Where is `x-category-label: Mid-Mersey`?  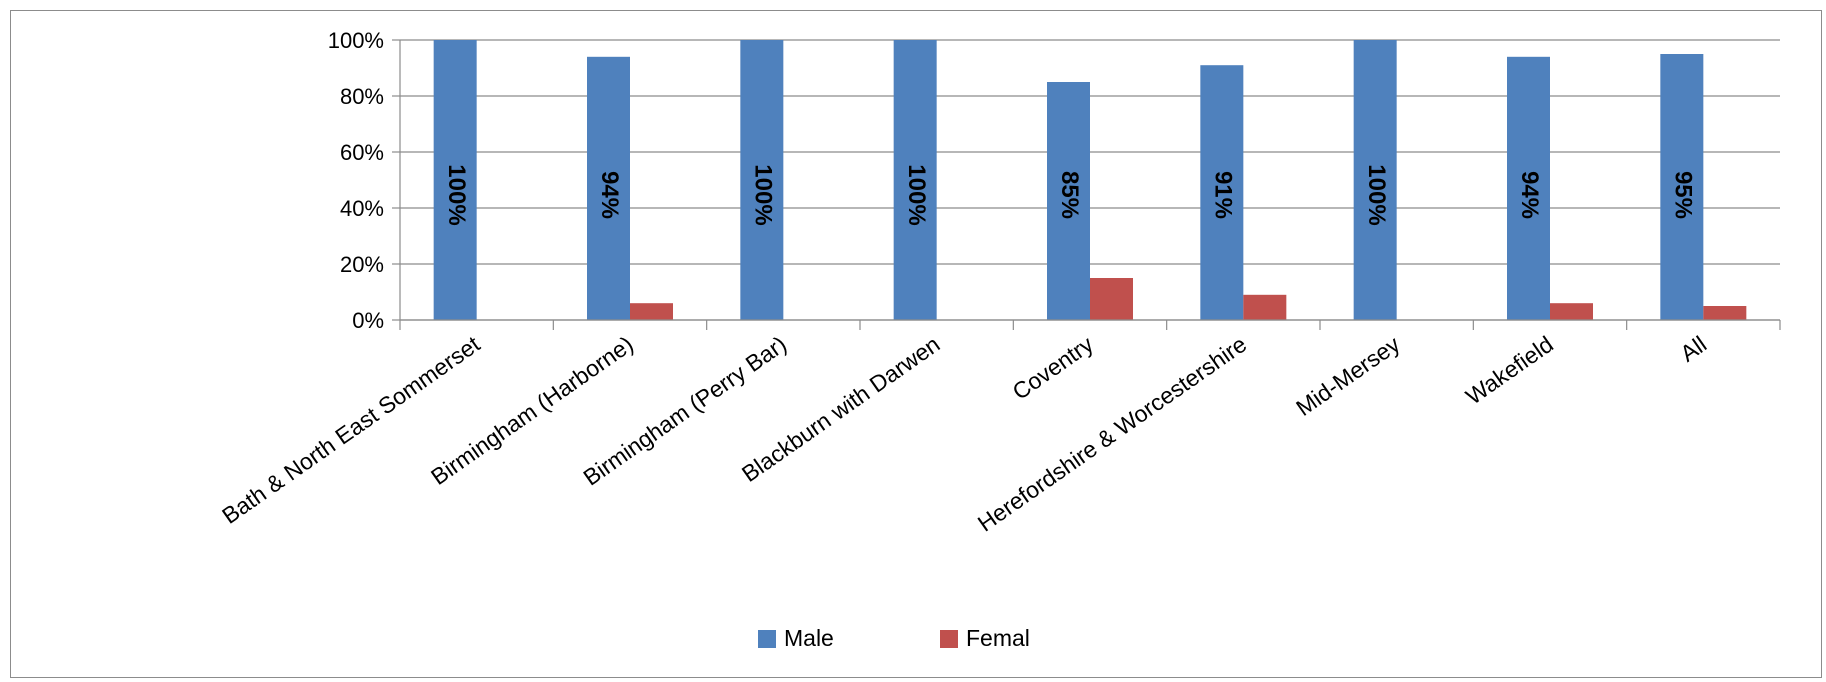 x-category-label: Mid-Mersey is located at coordinates (1348, 376).